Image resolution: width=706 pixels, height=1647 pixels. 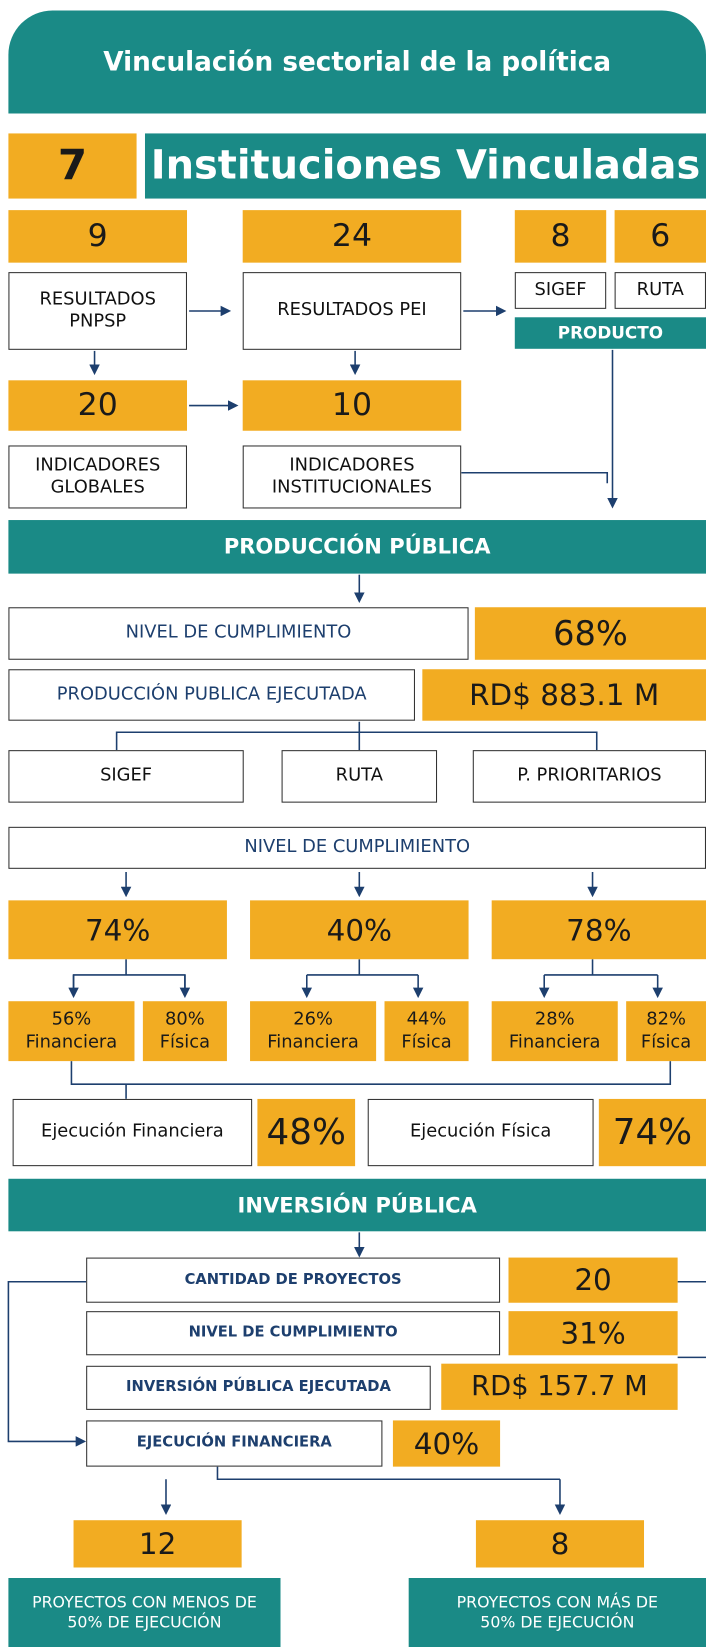 I want to click on label: PROYECTOS CON MENOS DE 50% DE EJECUCIÓN, so click(x=144, y=1612).